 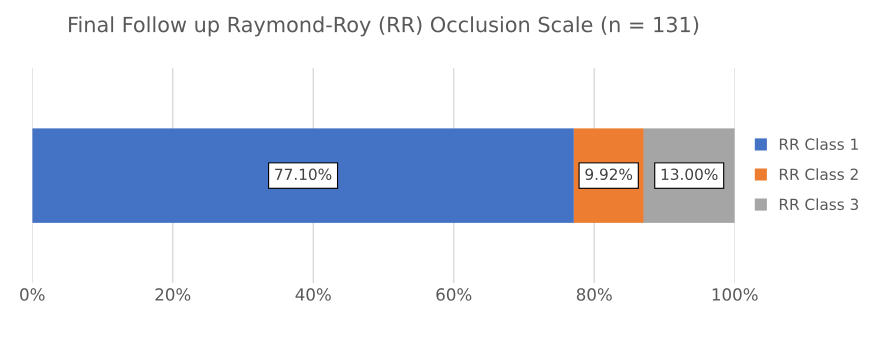 What do you see at coordinates (454, 294) in the screenshot?
I see `x-tick-label: 60%` at bounding box center [454, 294].